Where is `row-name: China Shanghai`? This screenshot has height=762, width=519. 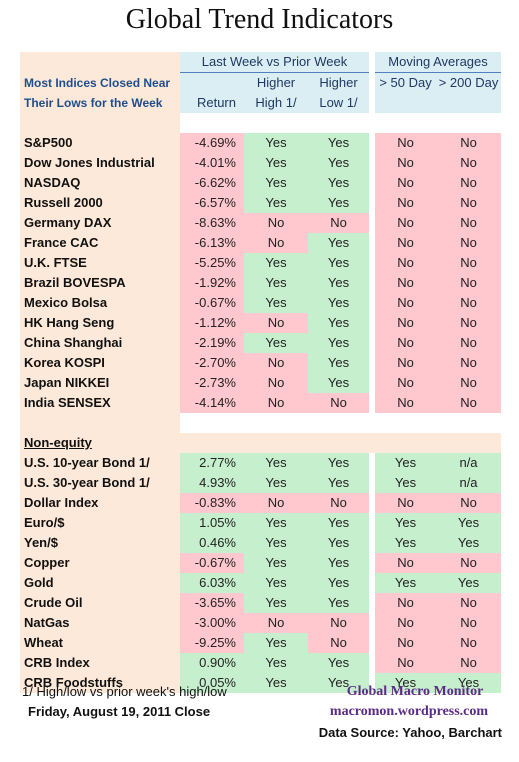 row-name: China Shanghai is located at coordinates (100, 343).